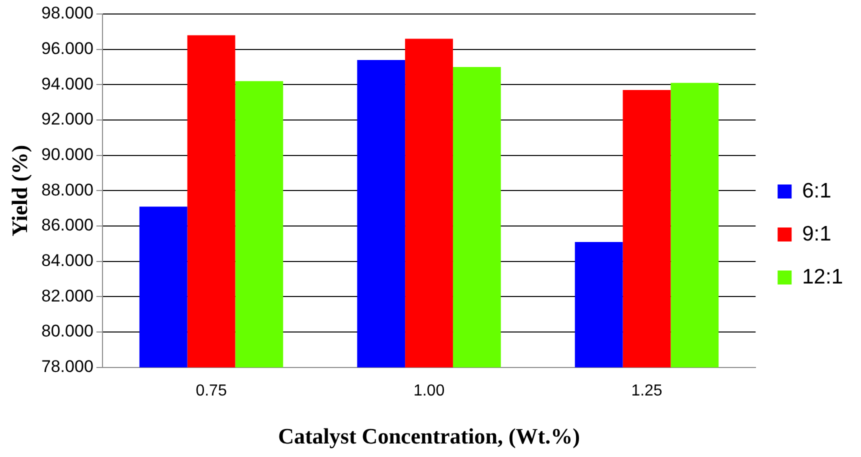 The height and width of the screenshot is (457, 861). What do you see at coordinates (211, 391) in the screenshot?
I see `x-tick-label: 0.75` at bounding box center [211, 391].